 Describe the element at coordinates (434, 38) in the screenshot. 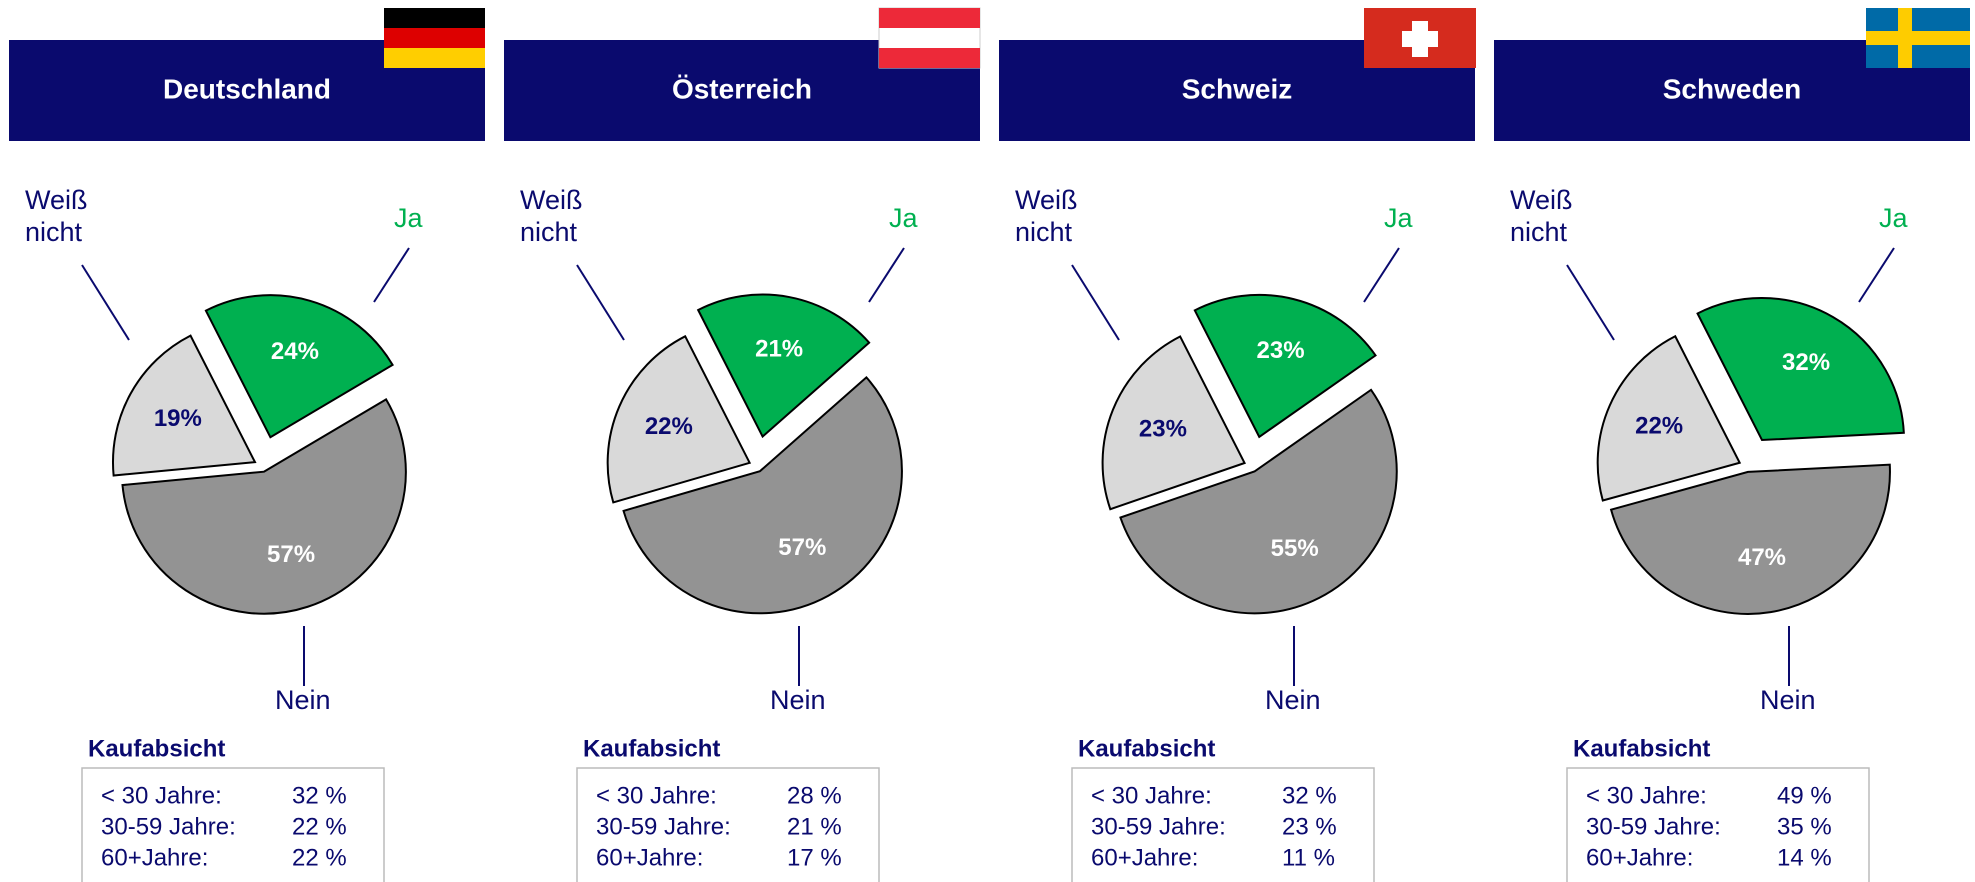

I see `flag-germany` at that location.